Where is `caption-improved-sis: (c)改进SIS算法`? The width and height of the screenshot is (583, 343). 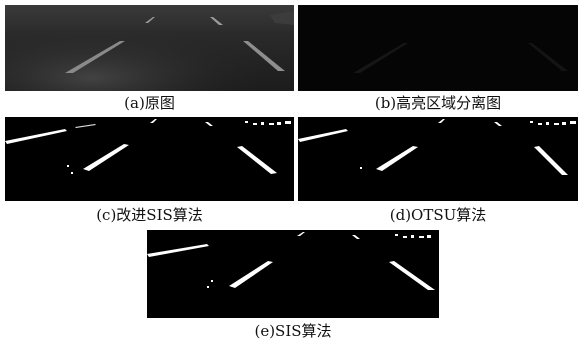 caption-improved-sis: (c)改进SIS算法 is located at coordinates (149, 215).